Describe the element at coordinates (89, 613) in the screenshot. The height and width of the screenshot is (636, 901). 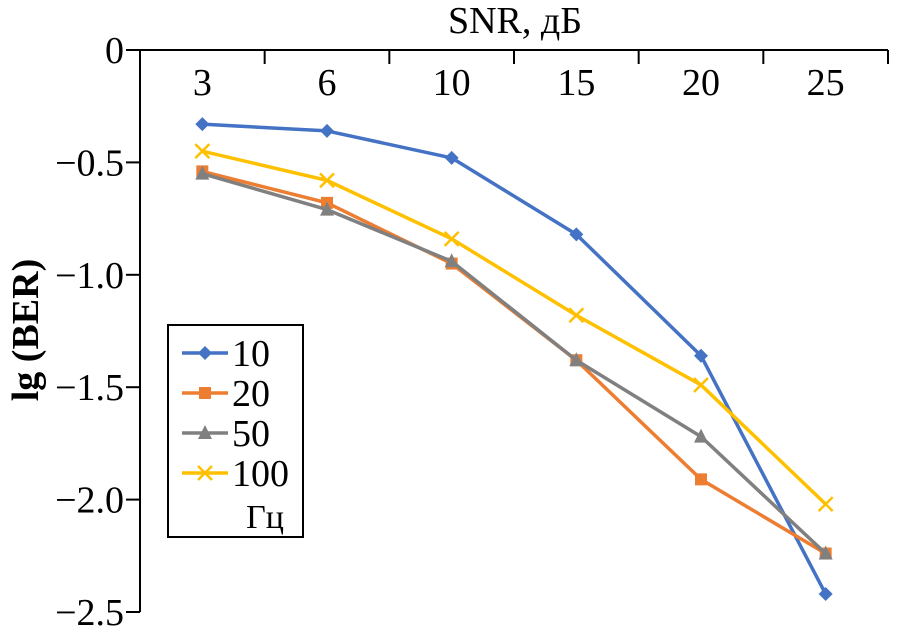
I see `y-tick-label: −2.5` at that location.